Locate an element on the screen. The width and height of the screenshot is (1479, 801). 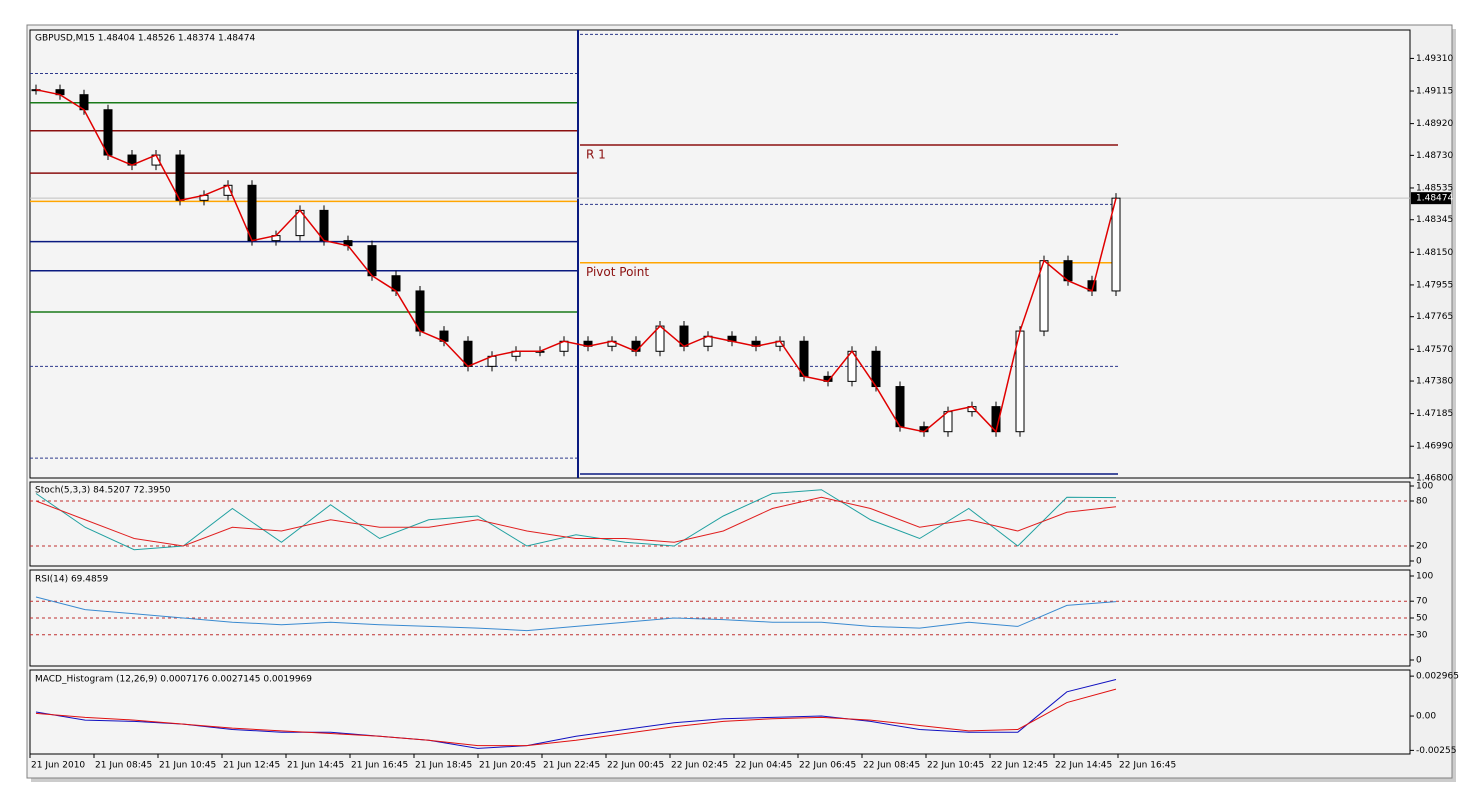
y-tick-label: 20 is located at coordinates (1422, 547).